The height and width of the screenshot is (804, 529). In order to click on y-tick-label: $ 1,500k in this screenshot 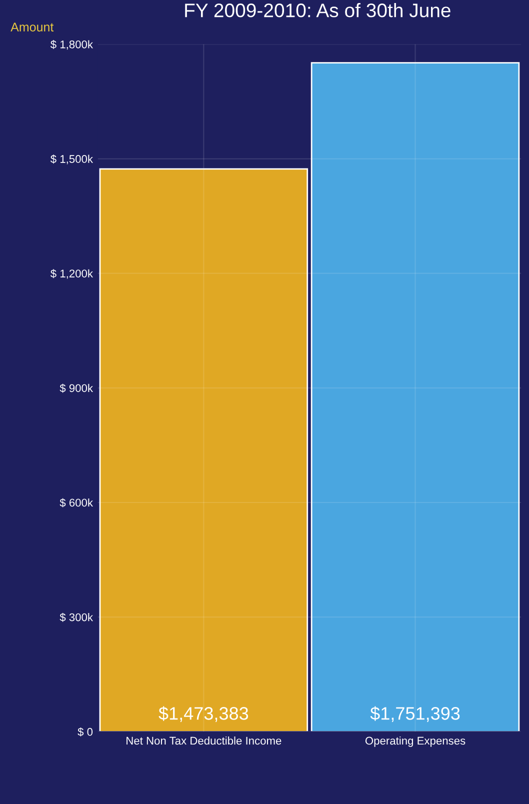, I will do `click(72, 159)`.